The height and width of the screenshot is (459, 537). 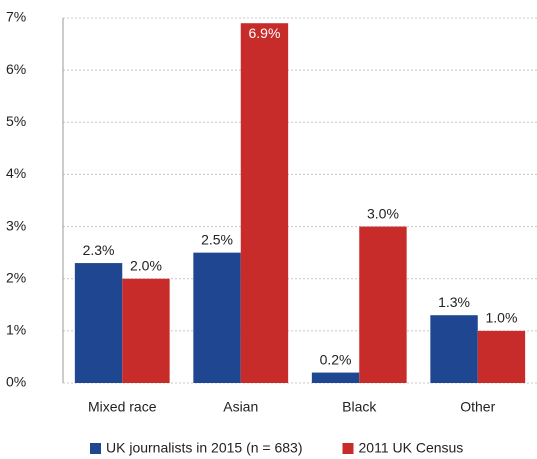 I want to click on y-tick-label: 0%, so click(x=16, y=382).